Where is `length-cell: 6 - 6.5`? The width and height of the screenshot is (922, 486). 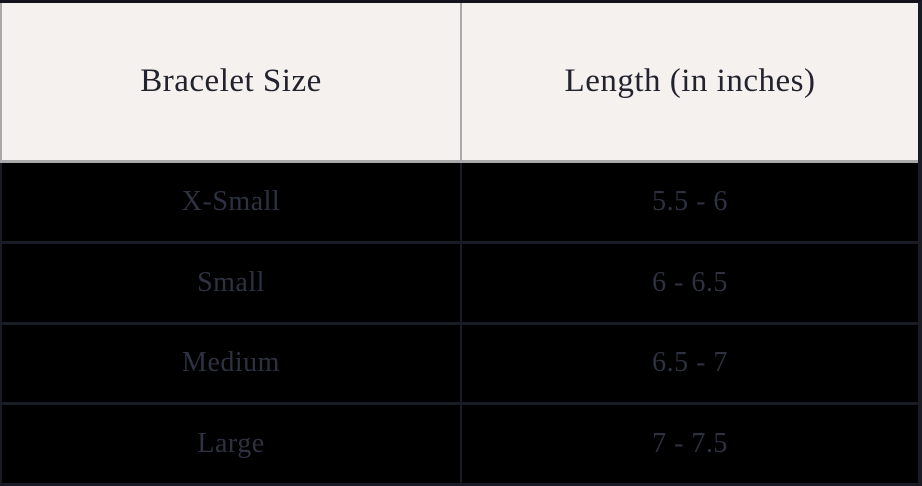 length-cell: 6 - 6.5 is located at coordinates (689, 282).